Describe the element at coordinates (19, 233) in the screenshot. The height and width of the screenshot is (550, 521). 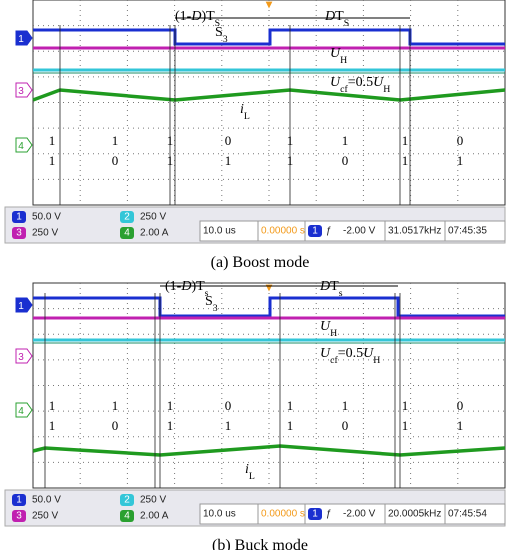
I see `channel-badge-label: 3` at that location.